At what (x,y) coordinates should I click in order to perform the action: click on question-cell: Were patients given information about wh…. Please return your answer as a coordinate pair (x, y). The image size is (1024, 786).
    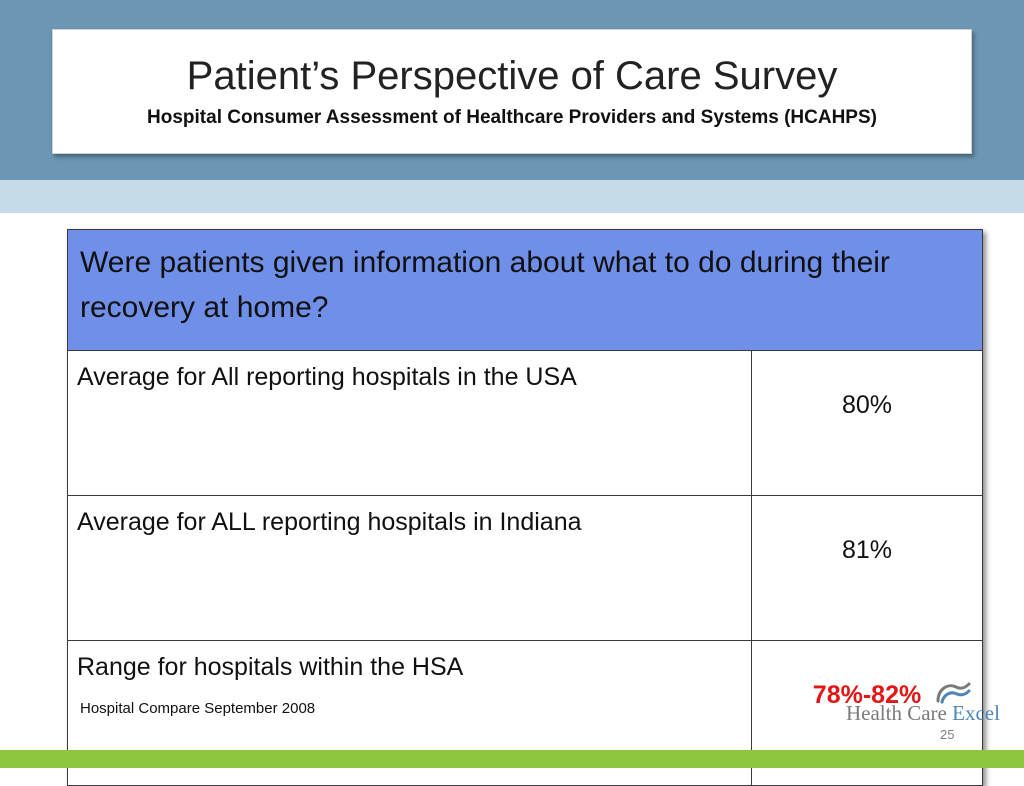
    Looking at the image, I should click on (525, 290).